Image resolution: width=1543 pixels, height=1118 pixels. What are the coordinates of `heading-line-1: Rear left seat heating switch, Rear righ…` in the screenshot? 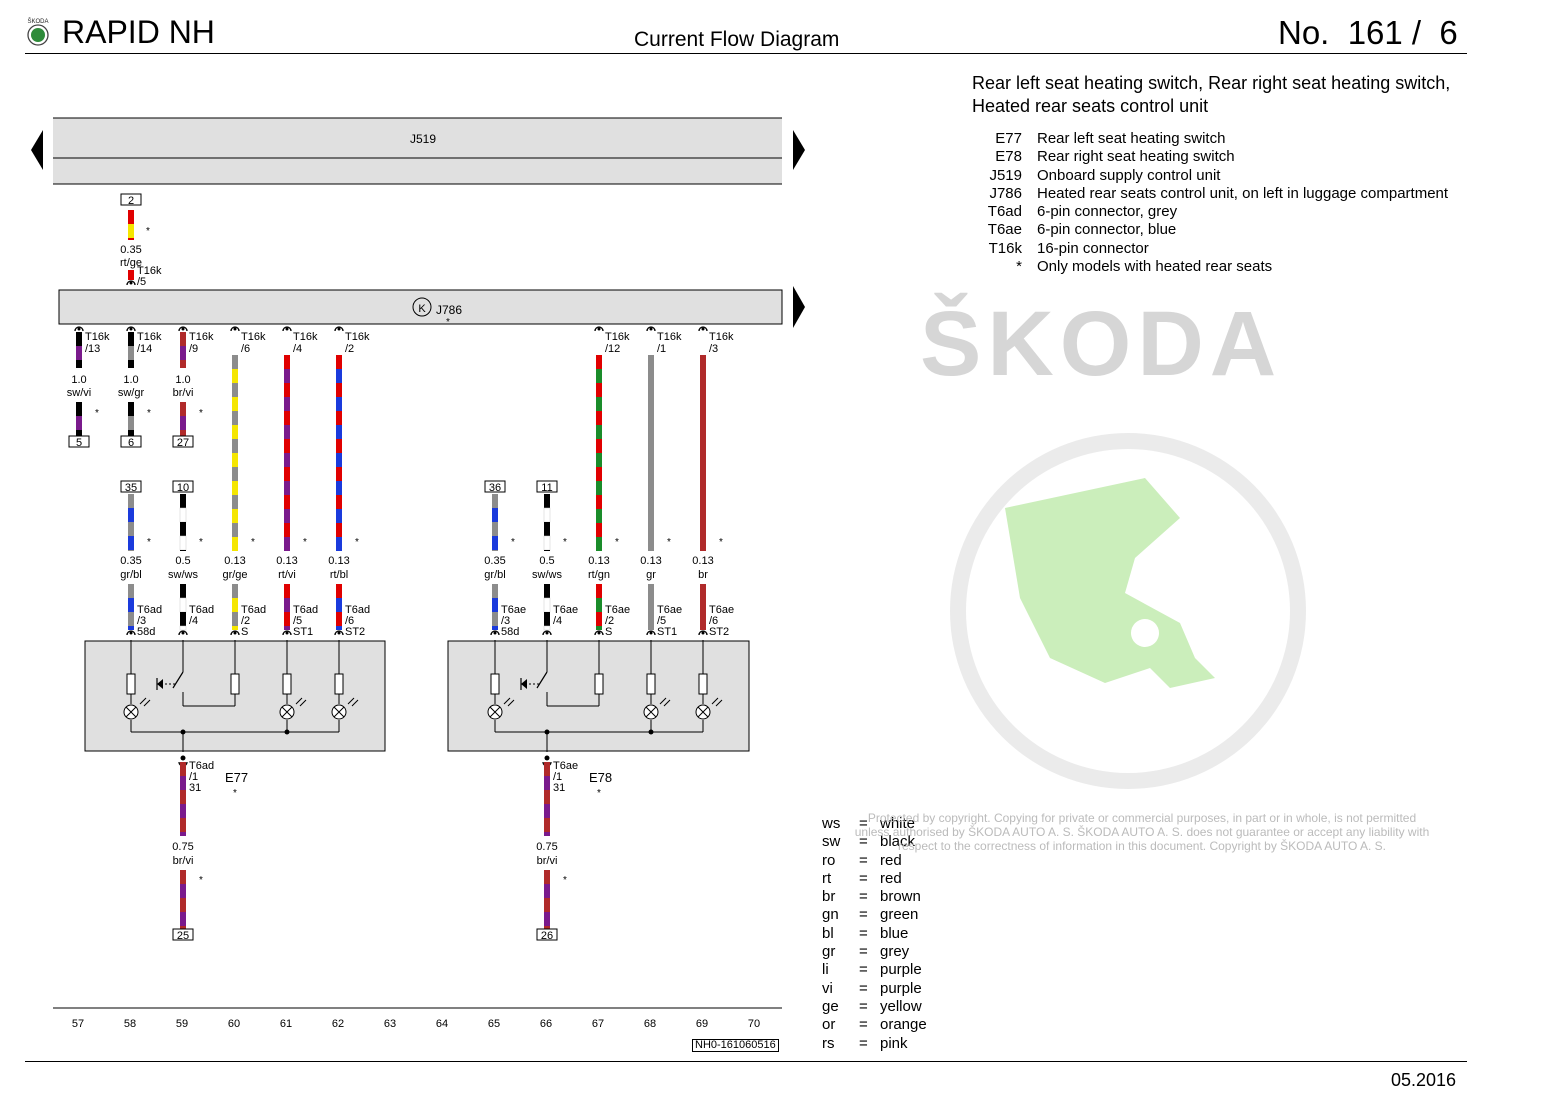 It's located at (1211, 83).